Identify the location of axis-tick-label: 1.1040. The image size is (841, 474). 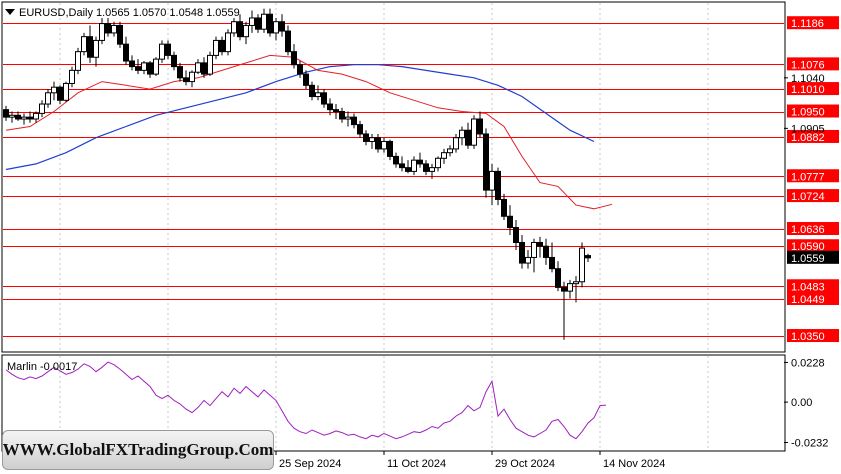
(808, 79).